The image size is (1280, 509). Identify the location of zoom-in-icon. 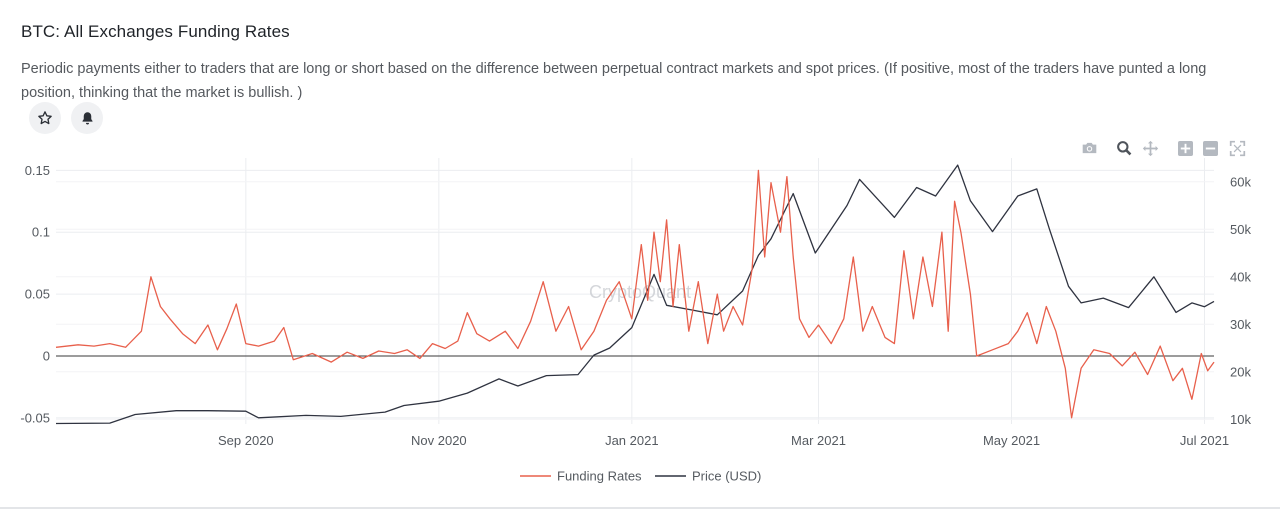
(1185, 148).